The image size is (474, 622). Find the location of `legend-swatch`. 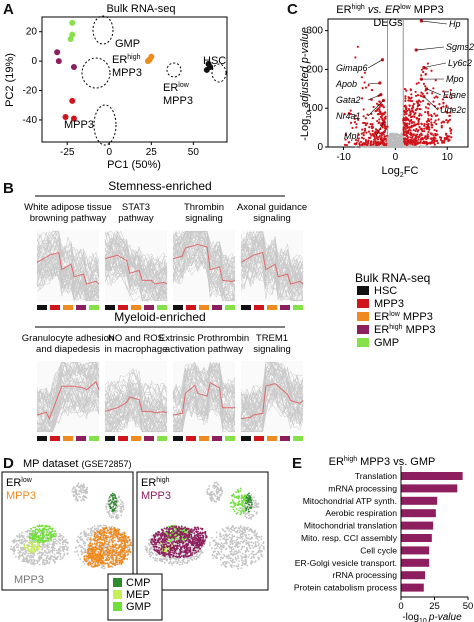

legend-swatch is located at coordinates (363, 316).